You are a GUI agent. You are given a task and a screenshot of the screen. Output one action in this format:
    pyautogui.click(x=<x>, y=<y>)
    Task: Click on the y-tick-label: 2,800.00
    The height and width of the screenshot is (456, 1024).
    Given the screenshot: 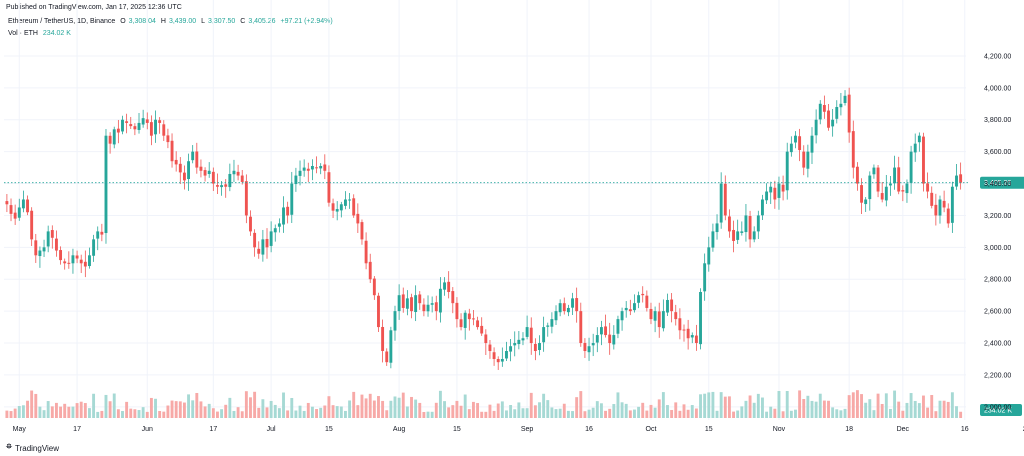 What is the action you would take?
    pyautogui.click(x=997, y=280)
    